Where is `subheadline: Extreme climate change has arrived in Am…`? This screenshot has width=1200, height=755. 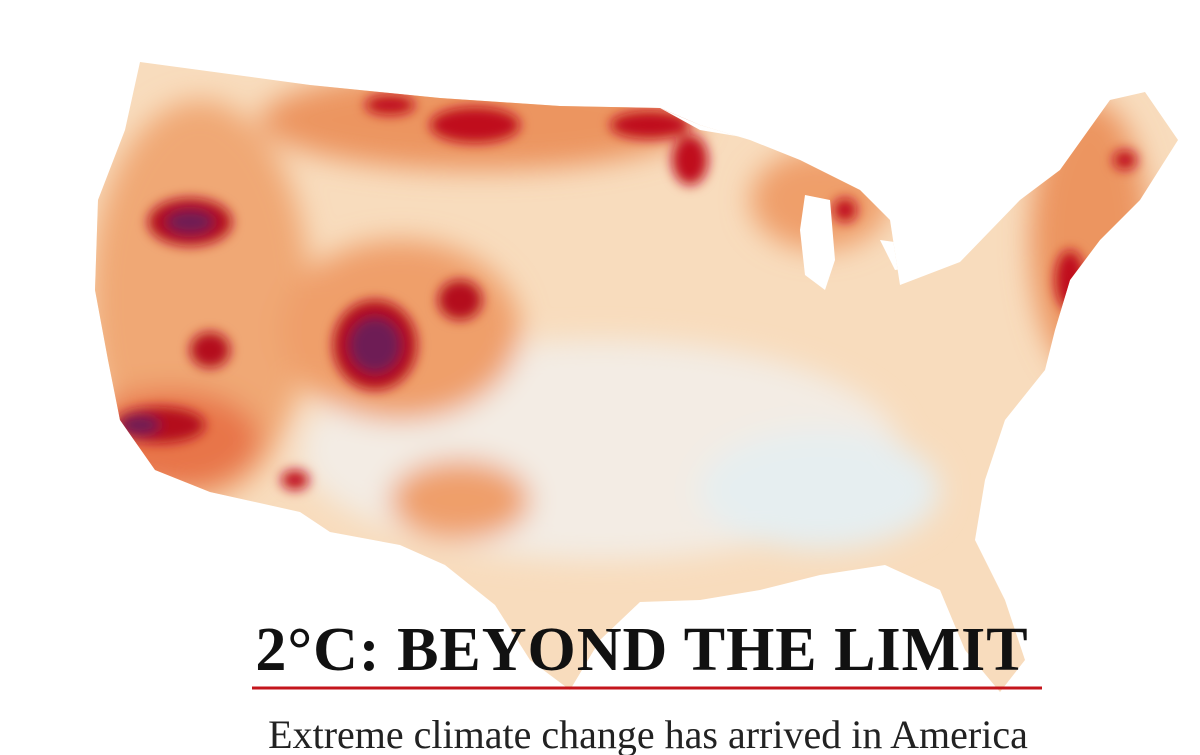 subheadline: Extreme climate change has arrived in Am… is located at coordinates (648, 733).